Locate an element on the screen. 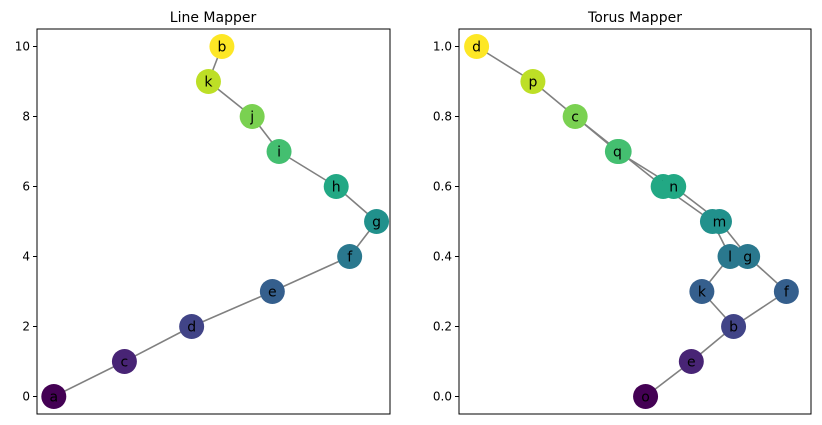 The image size is (822, 425). torus-mapper-y-tick-label: 0.8 is located at coordinates (442, 117).